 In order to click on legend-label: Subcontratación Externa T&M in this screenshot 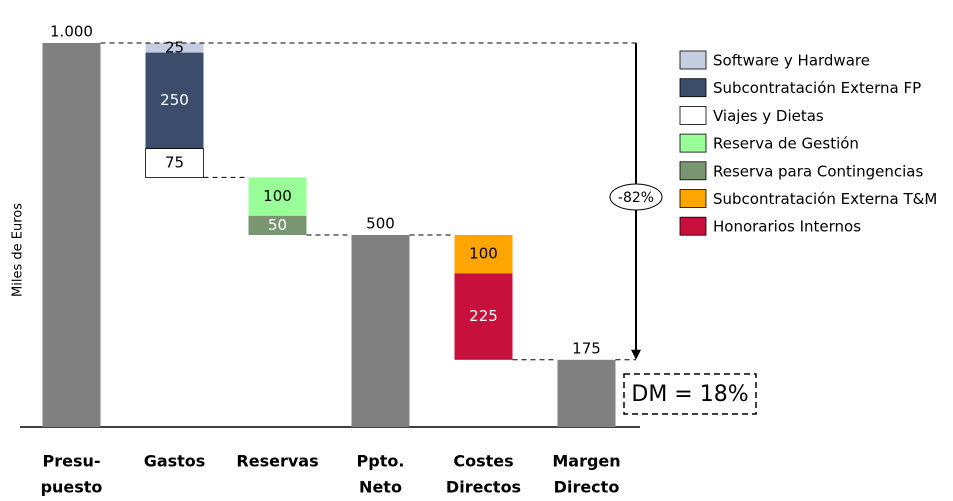, I will do `click(825, 199)`.